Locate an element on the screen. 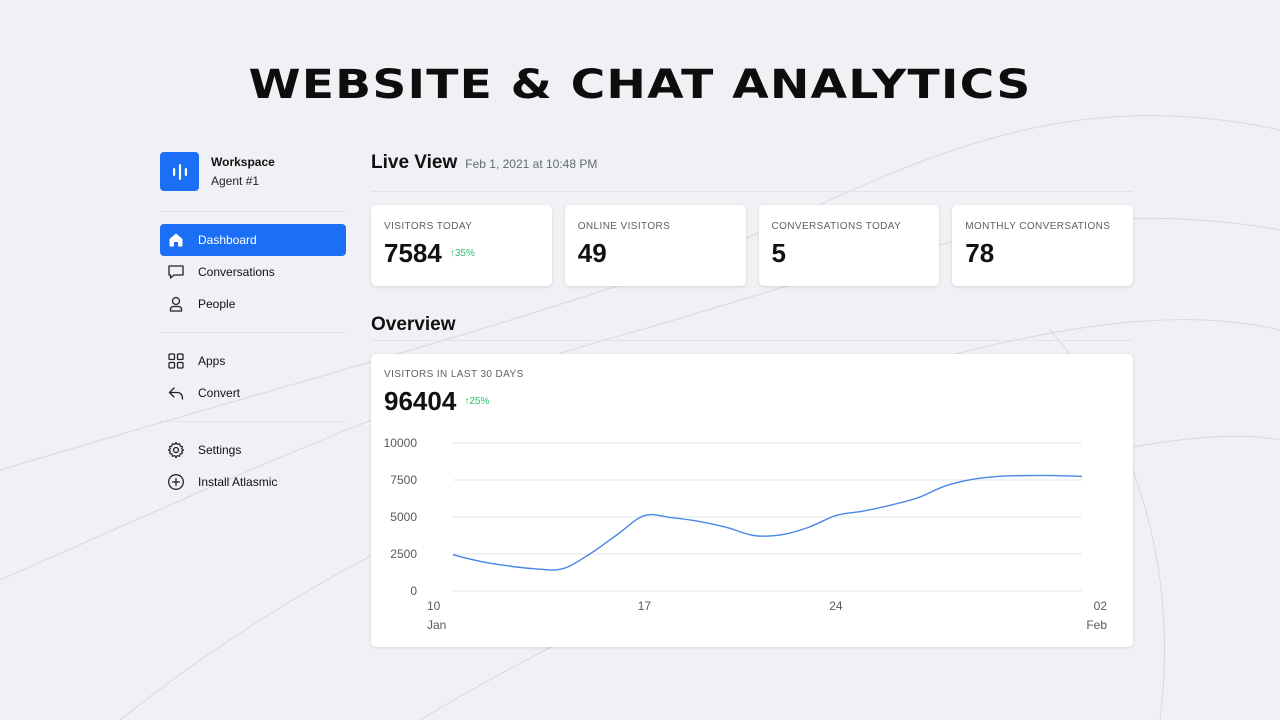  home-icon is located at coordinates (176, 240).